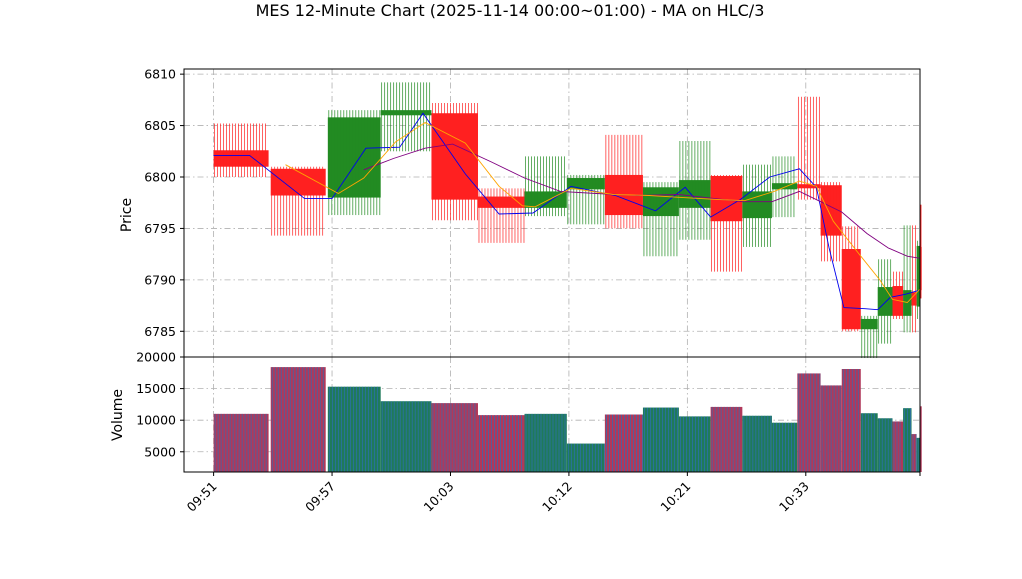 The height and width of the screenshot is (579, 1022). Describe the element at coordinates (320, 497) in the screenshot. I see `x-tick-label: 09:57` at that location.